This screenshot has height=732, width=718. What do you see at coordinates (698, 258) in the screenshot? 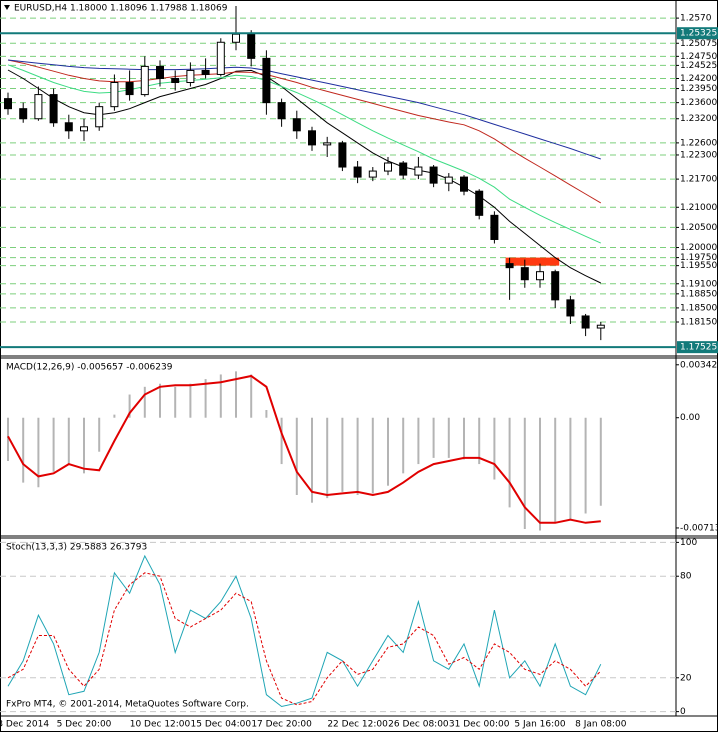
I see `y-tick-label: 1.19750` at bounding box center [698, 258].